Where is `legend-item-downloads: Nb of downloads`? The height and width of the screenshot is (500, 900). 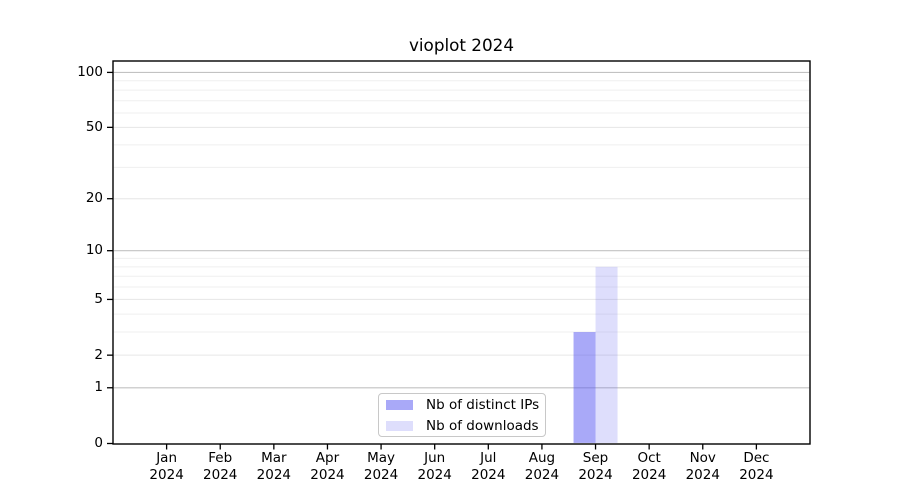 legend-item-downloads: Nb of downloads is located at coordinates (465, 425).